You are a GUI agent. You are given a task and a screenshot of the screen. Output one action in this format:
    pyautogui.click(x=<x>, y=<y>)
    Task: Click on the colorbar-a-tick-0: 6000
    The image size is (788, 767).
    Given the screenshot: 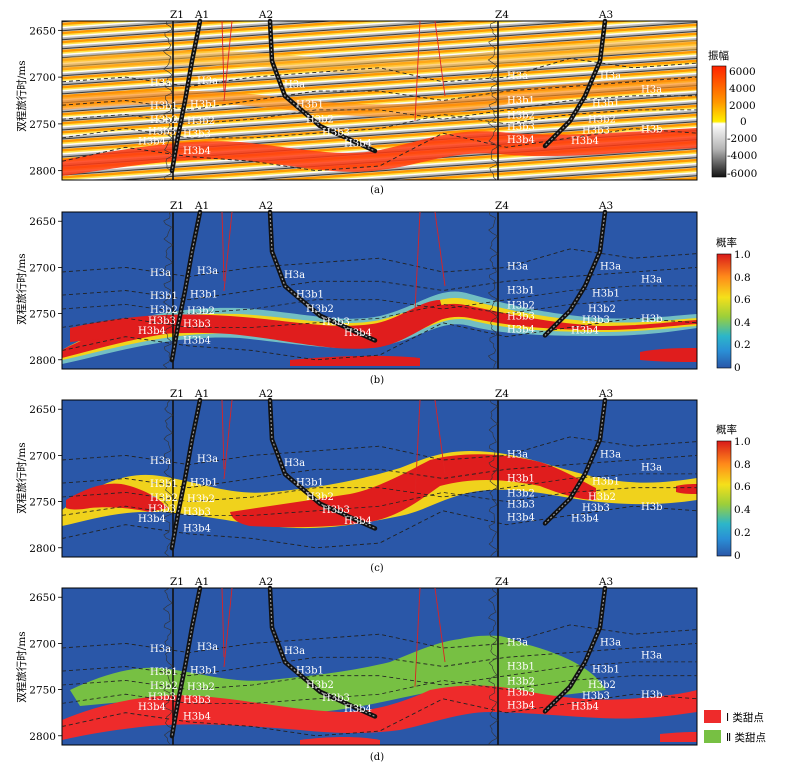 What is the action you would take?
    pyautogui.click(x=742, y=72)
    